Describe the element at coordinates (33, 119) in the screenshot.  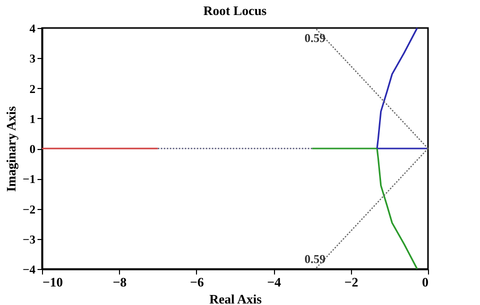
I see `y-tick-label: 1` at that location.